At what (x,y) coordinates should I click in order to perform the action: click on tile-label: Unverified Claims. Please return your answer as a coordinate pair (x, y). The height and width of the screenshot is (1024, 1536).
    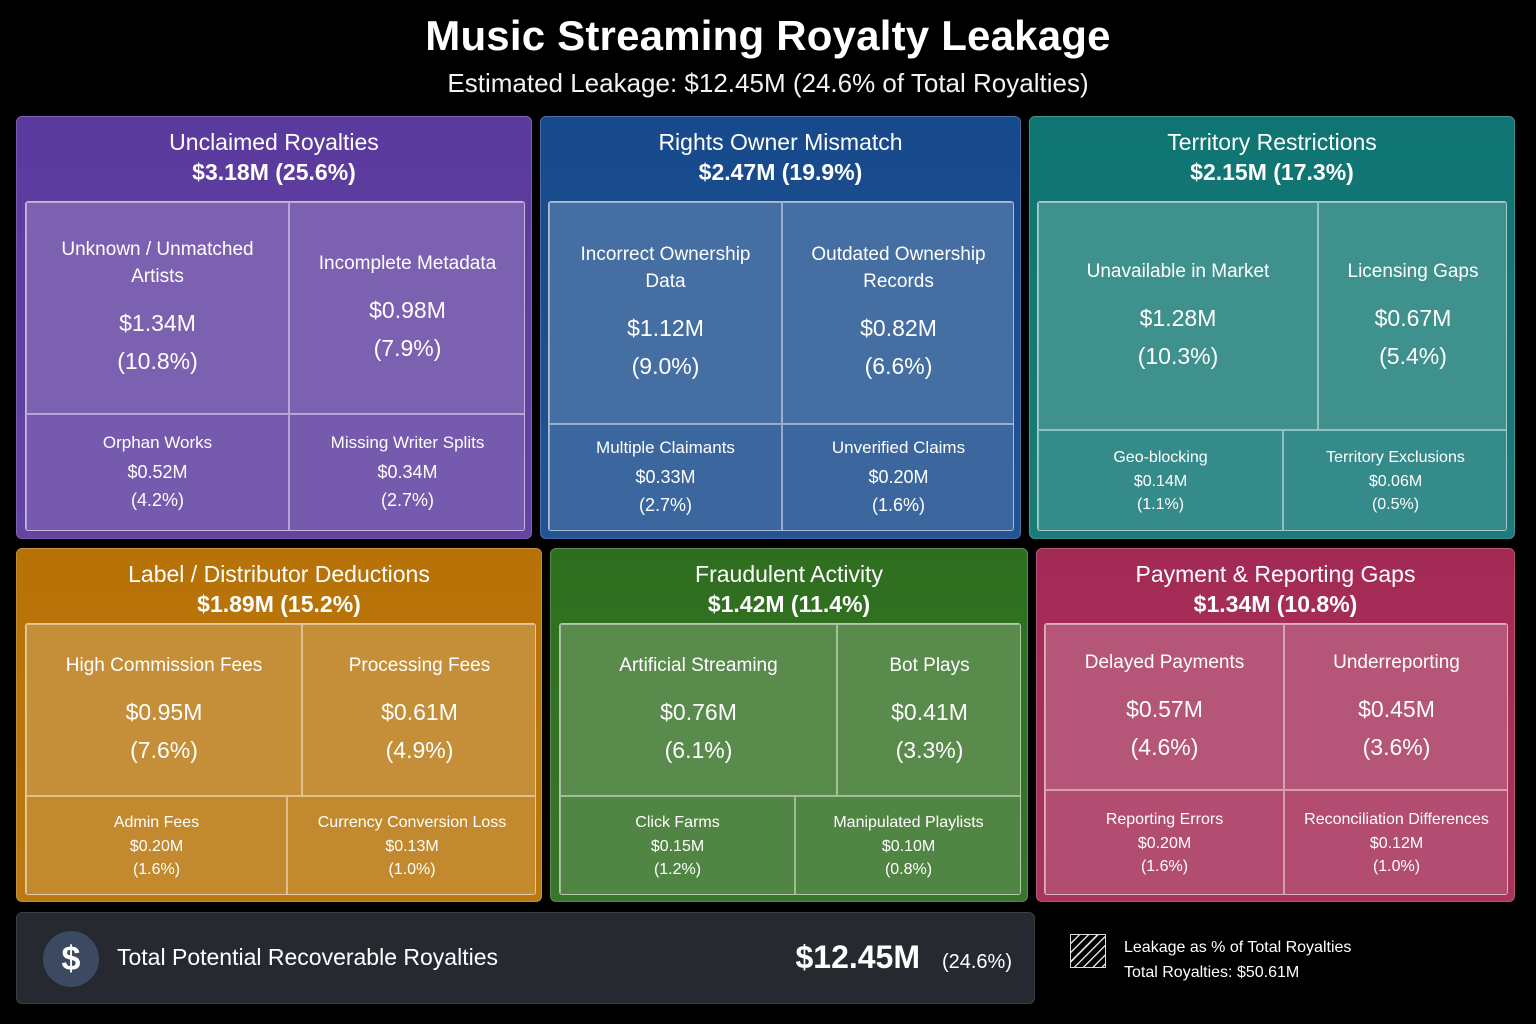
    Looking at the image, I should click on (898, 447).